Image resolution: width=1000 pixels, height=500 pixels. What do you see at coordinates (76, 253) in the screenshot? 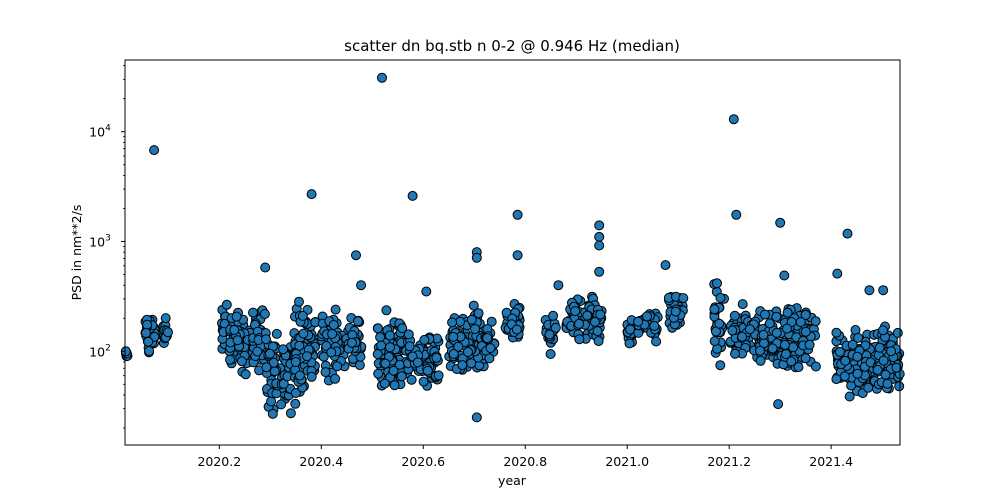
I see `y-axis-label: PSD in nm**2/s` at bounding box center [76, 253].